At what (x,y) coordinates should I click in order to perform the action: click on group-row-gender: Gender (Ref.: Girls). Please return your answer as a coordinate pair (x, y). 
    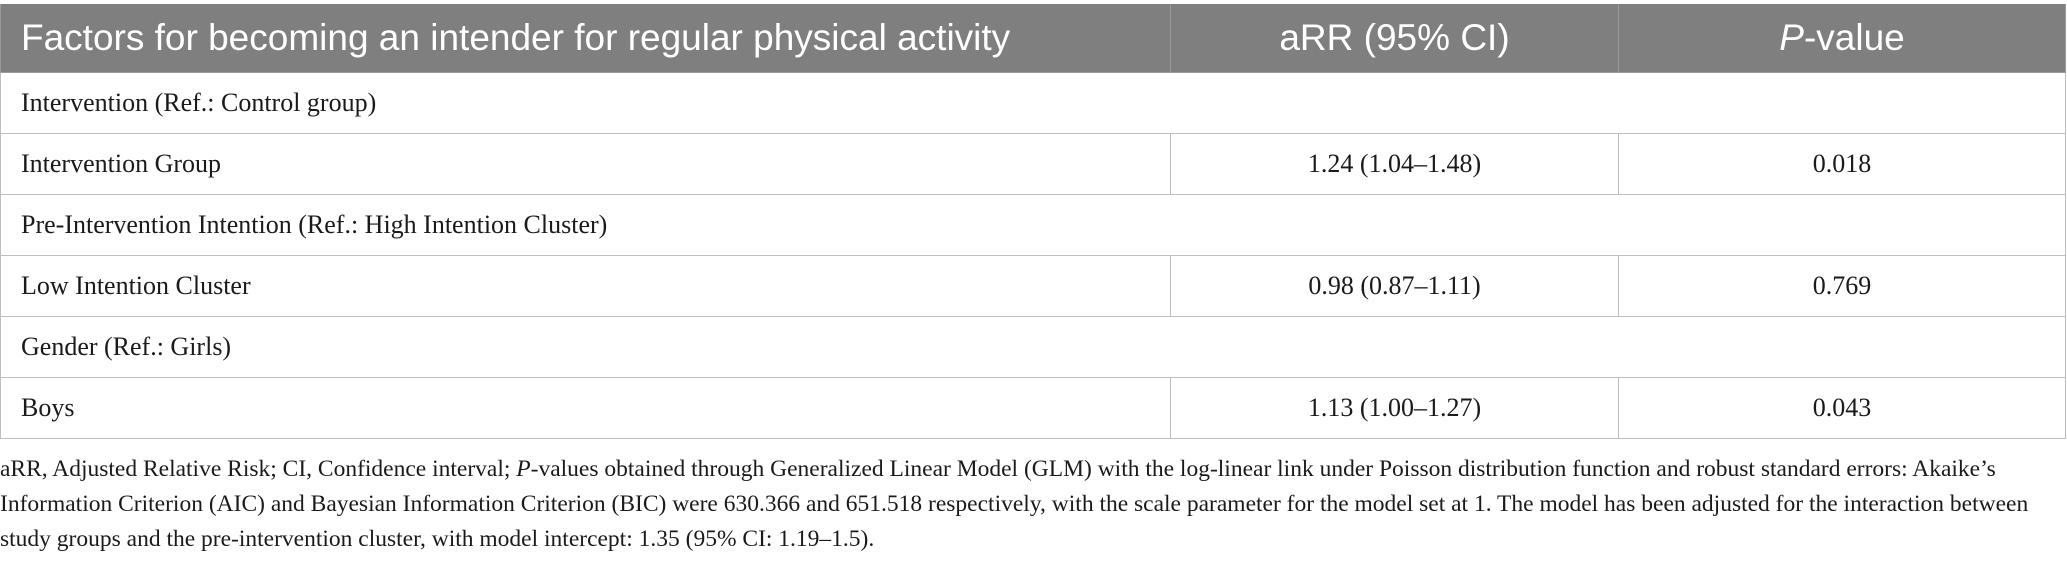
    Looking at the image, I should click on (1033, 347).